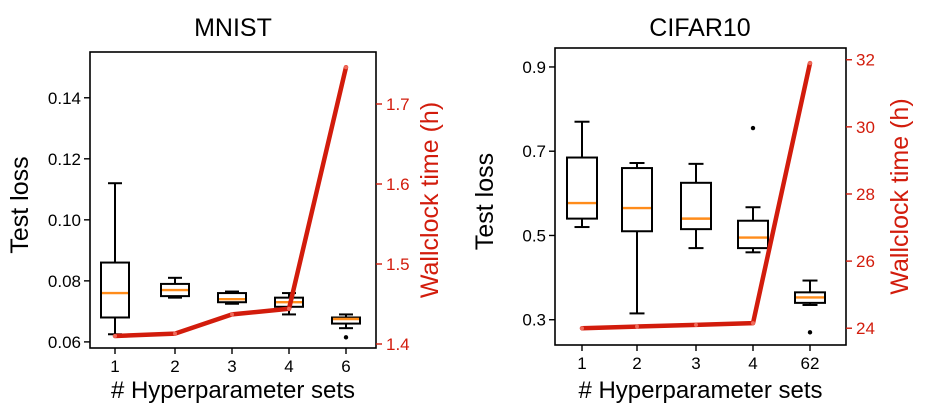  What do you see at coordinates (810, 363) in the screenshot?
I see `x-tick-label: 62` at bounding box center [810, 363].